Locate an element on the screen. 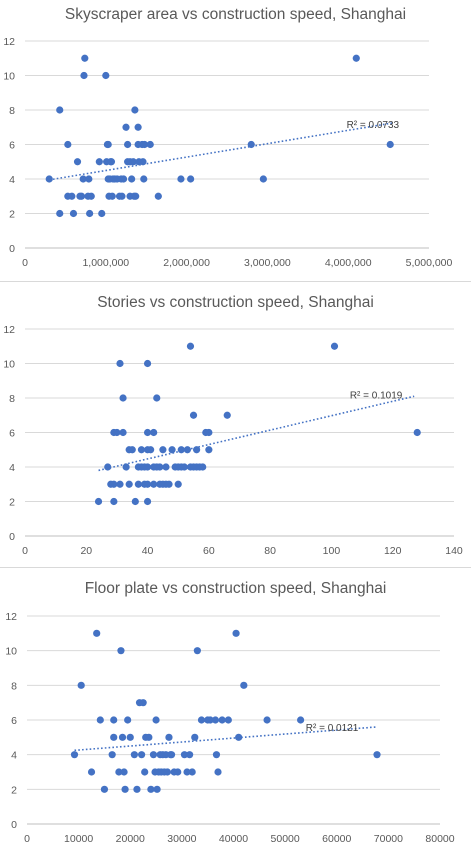  x-tick-label: 5,000,000 is located at coordinates (429, 263).